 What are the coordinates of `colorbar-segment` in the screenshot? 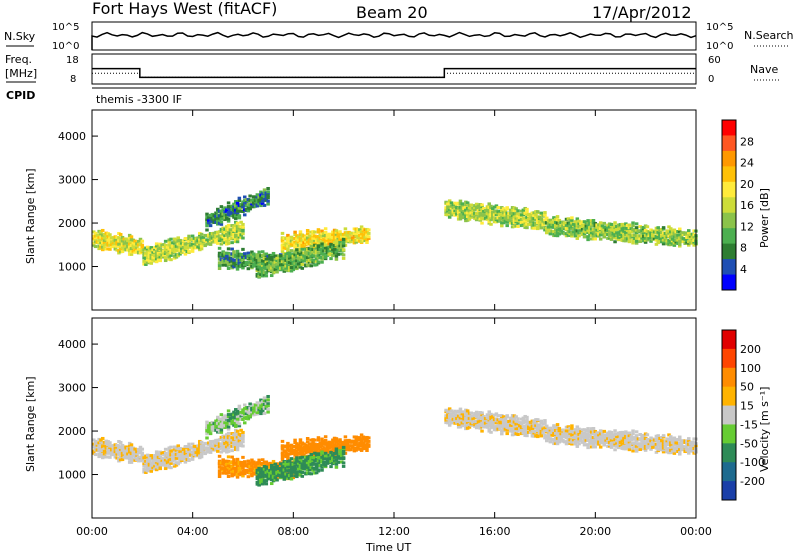 It's located at (729, 189).